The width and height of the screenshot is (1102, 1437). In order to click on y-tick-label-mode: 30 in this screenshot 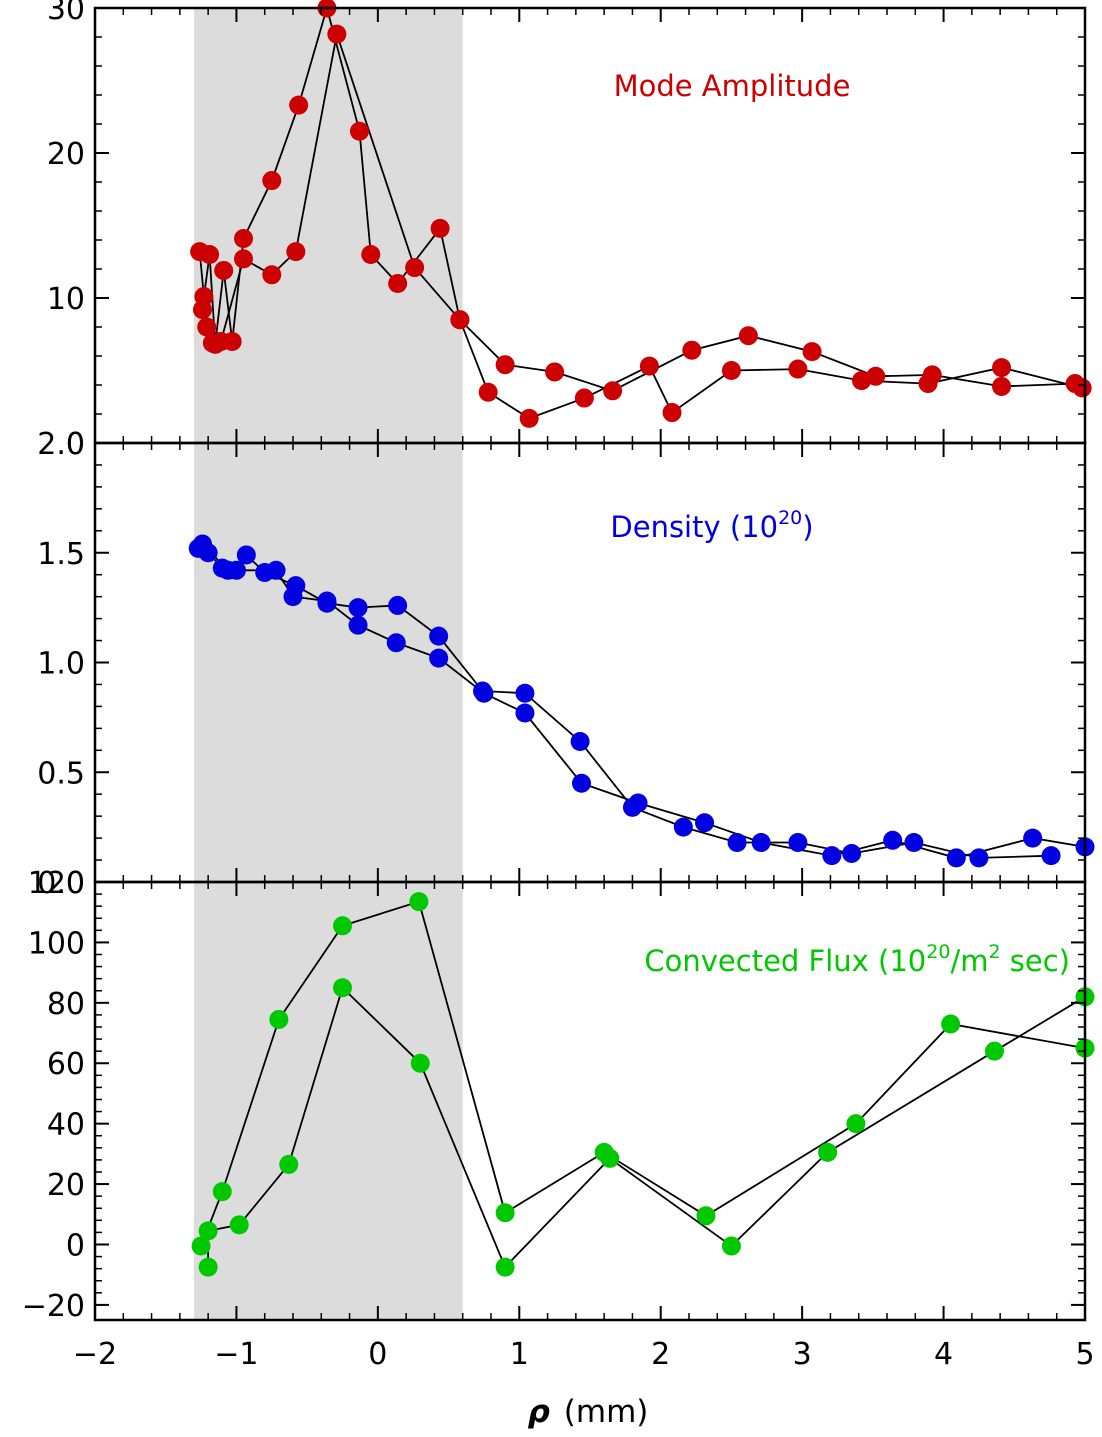, I will do `click(66, 13)`.